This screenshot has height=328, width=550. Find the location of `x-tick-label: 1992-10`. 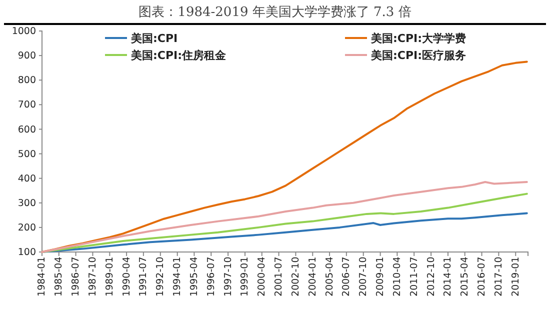

x-tick-label: 1992-10 is located at coordinates (160, 276).